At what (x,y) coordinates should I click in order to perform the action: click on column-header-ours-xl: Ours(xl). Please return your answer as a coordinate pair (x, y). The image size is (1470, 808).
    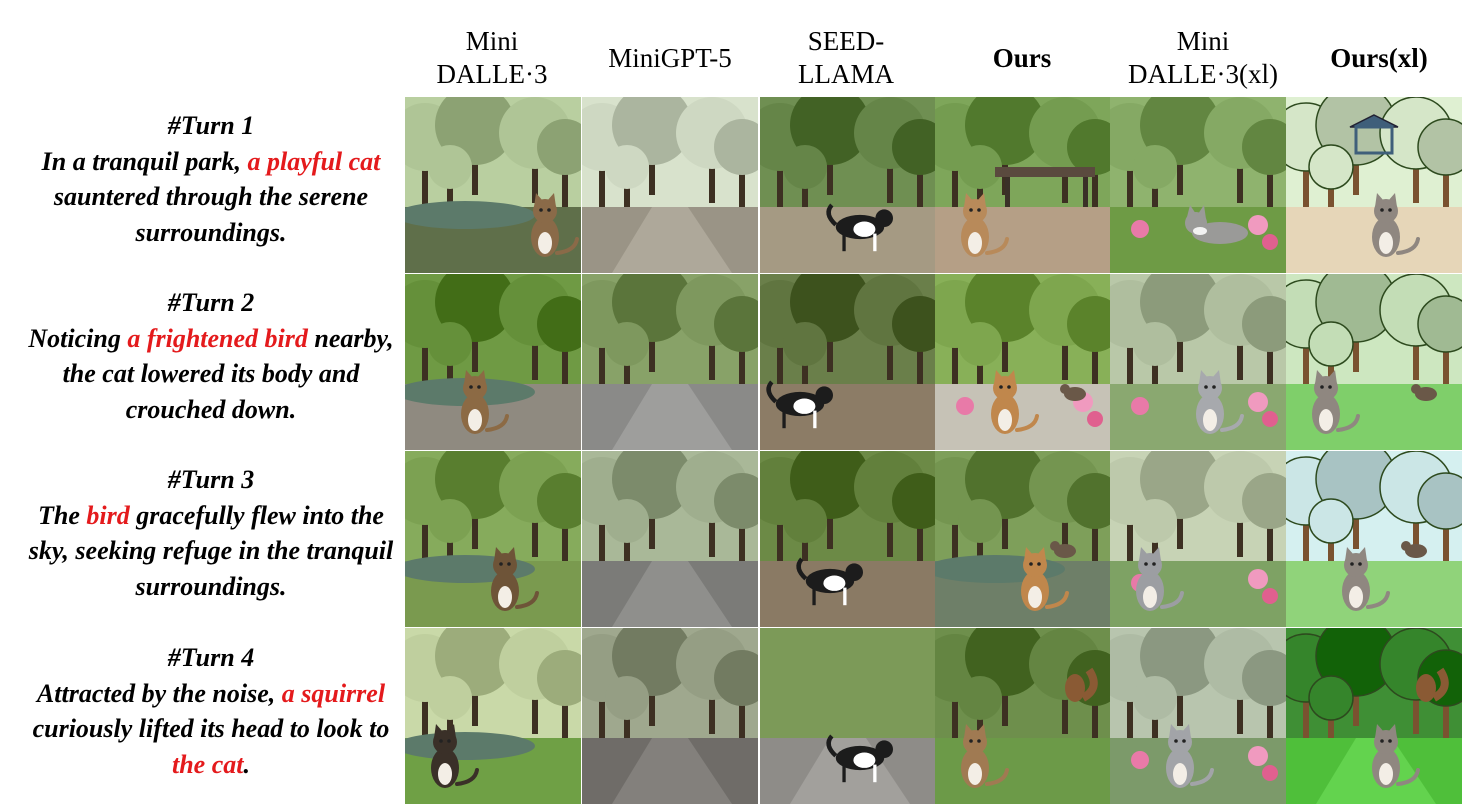
    Looking at the image, I should click on (1379, 57).